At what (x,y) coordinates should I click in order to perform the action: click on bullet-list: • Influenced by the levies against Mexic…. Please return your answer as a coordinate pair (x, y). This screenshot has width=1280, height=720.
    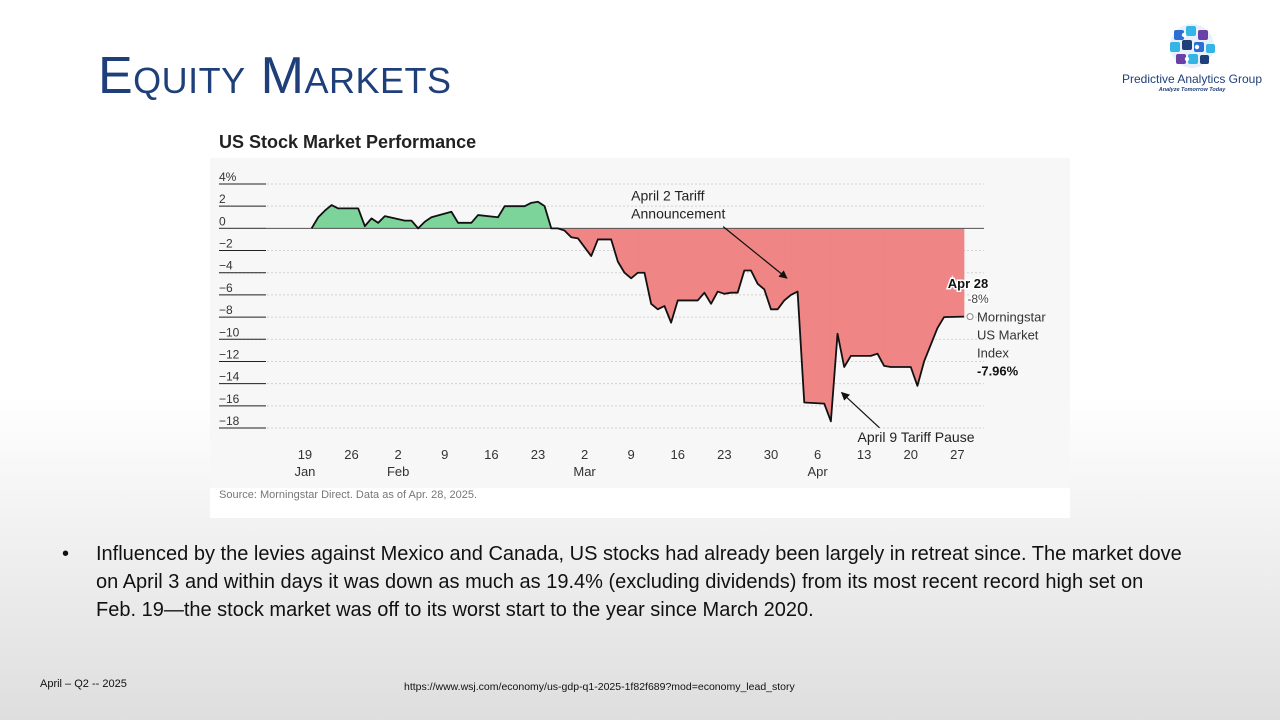
    Looking at the image, I should click on (622, 582).